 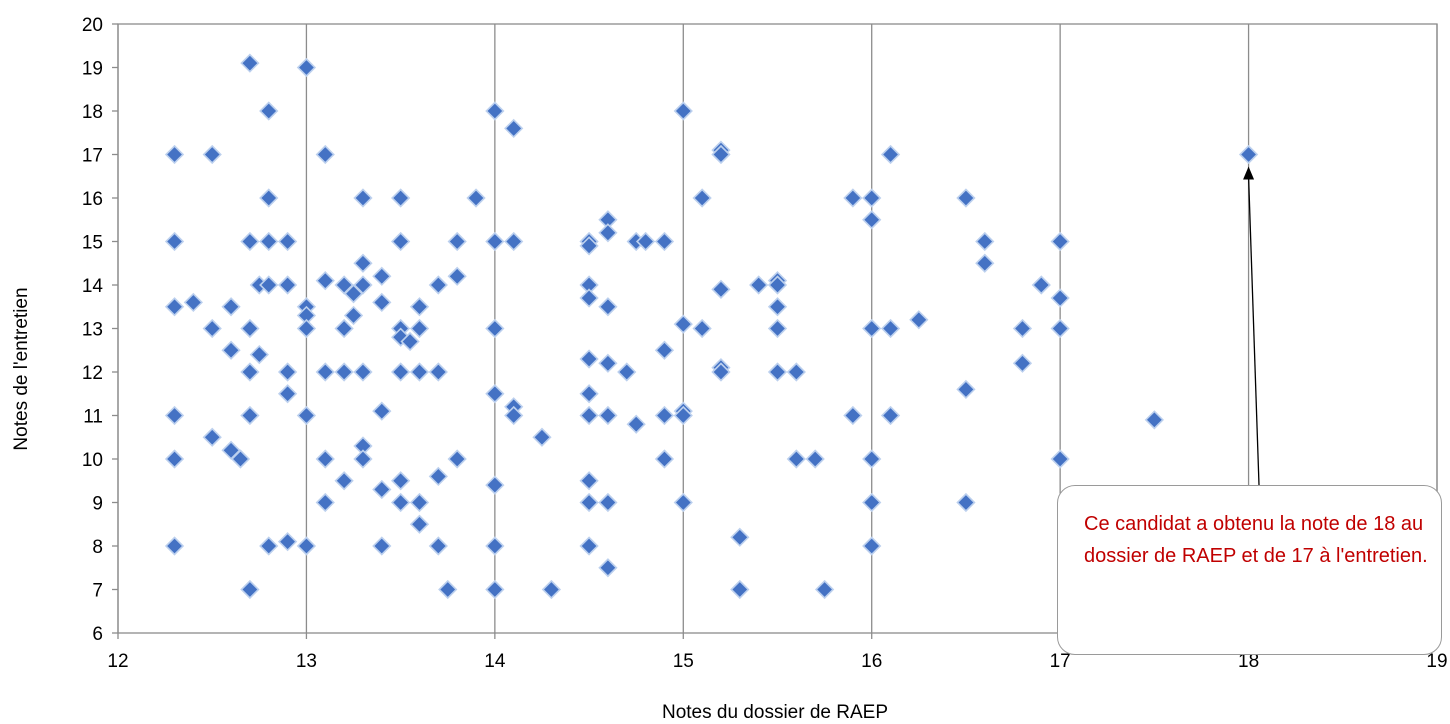 What do you see at coordinates (93, 417) in the screenshot?
I see `y-tick-label: 11` at bounding box center [93, 417].